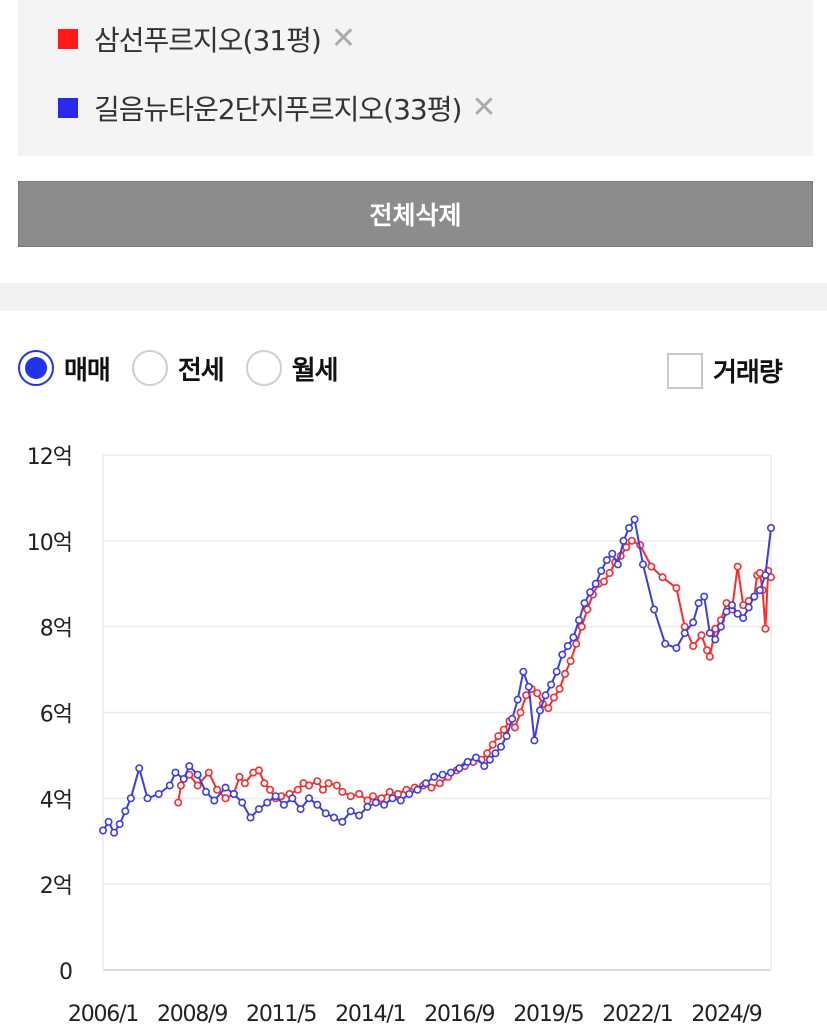  Describe the element at coordinates (87, 370) in the screenshot. I see `radio-label: 매매` at that location.